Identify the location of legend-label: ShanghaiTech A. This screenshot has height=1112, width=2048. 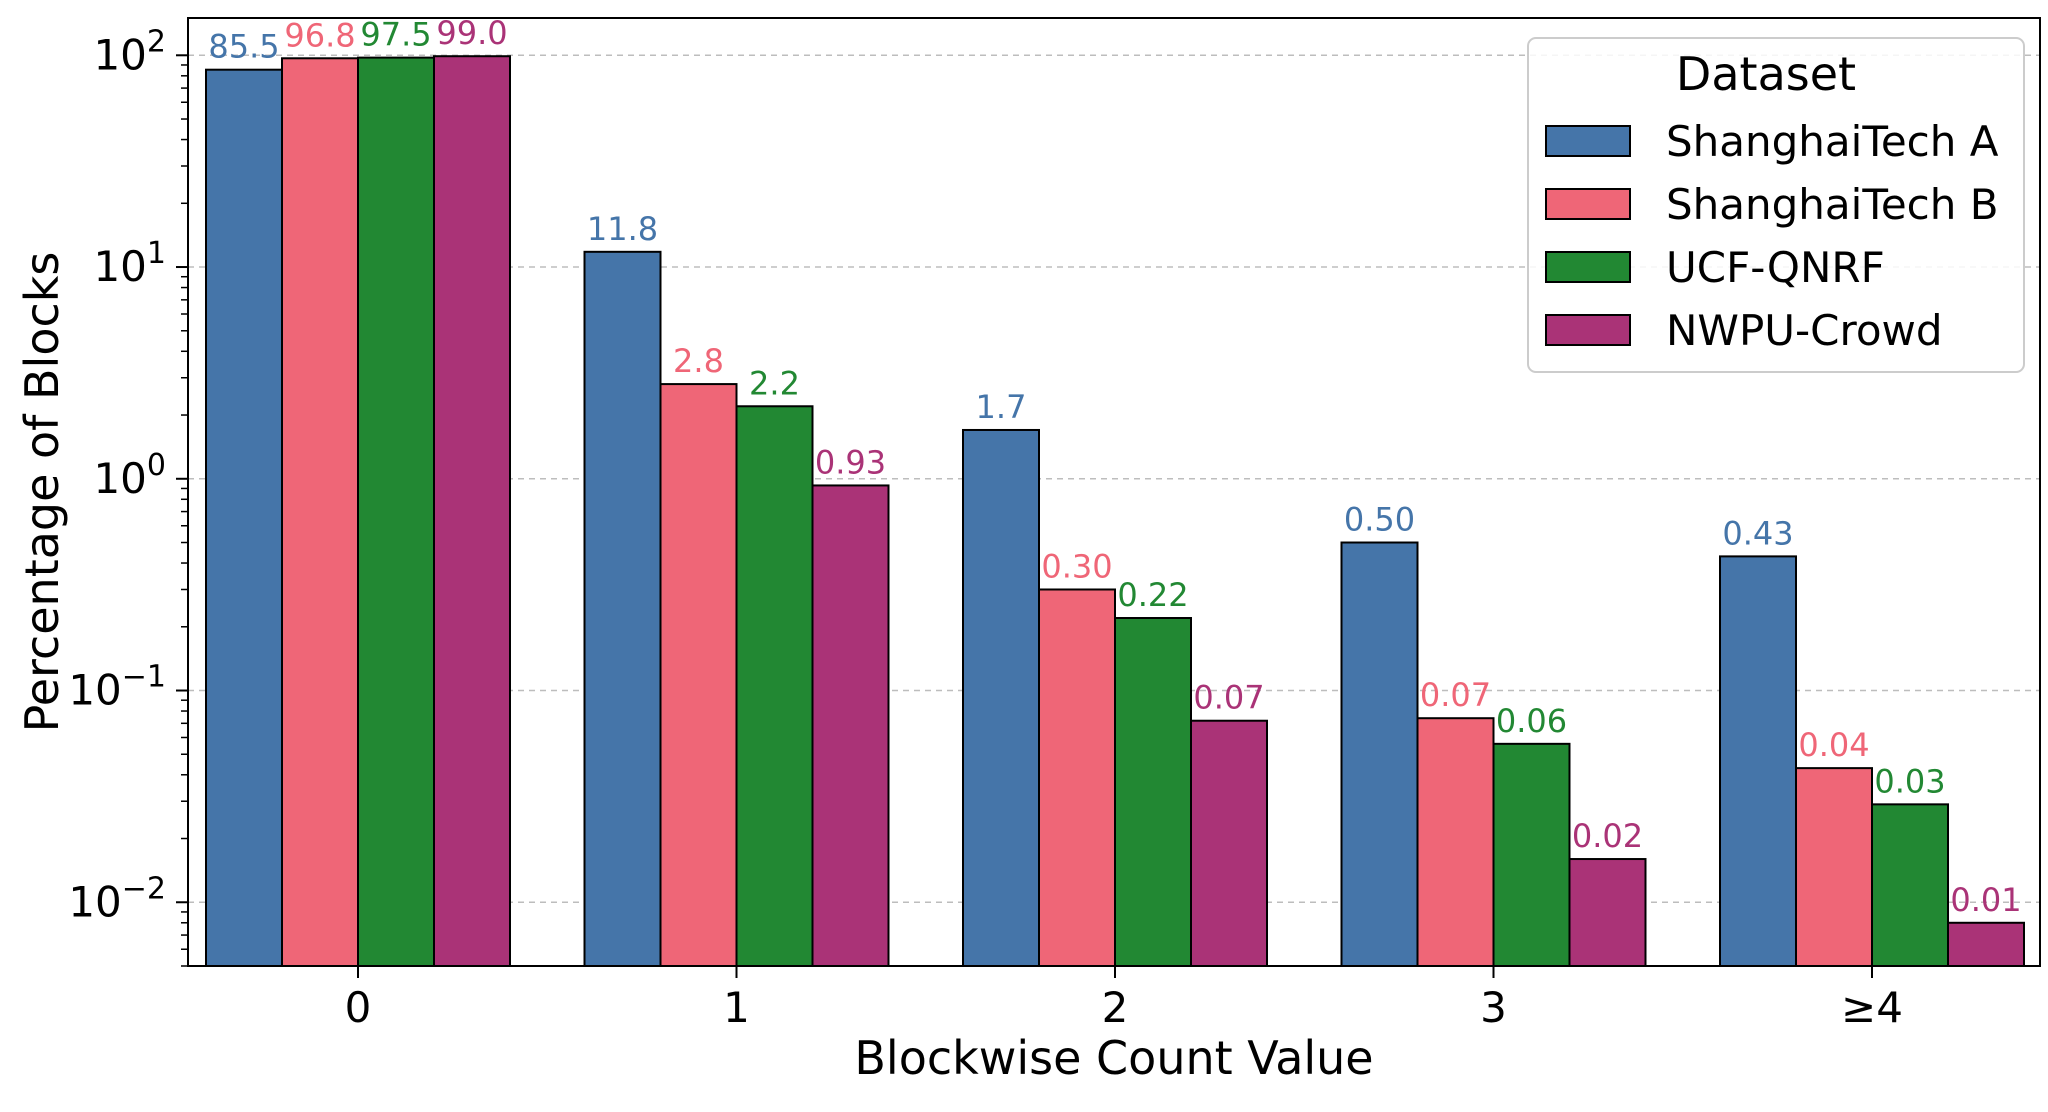
(1832, 141).